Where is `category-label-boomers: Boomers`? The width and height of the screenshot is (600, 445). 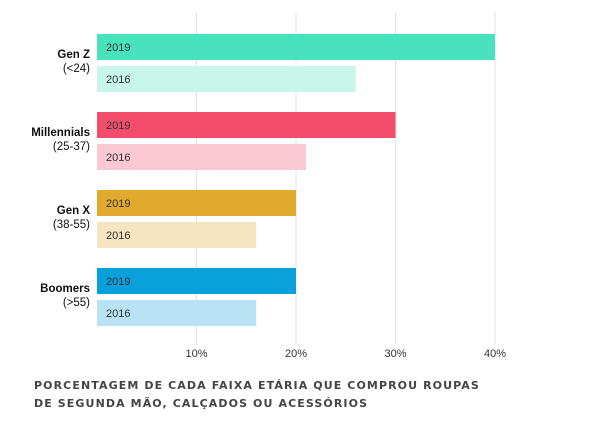 category-label-boomers: Boomers is located at coordinates (65, 289).